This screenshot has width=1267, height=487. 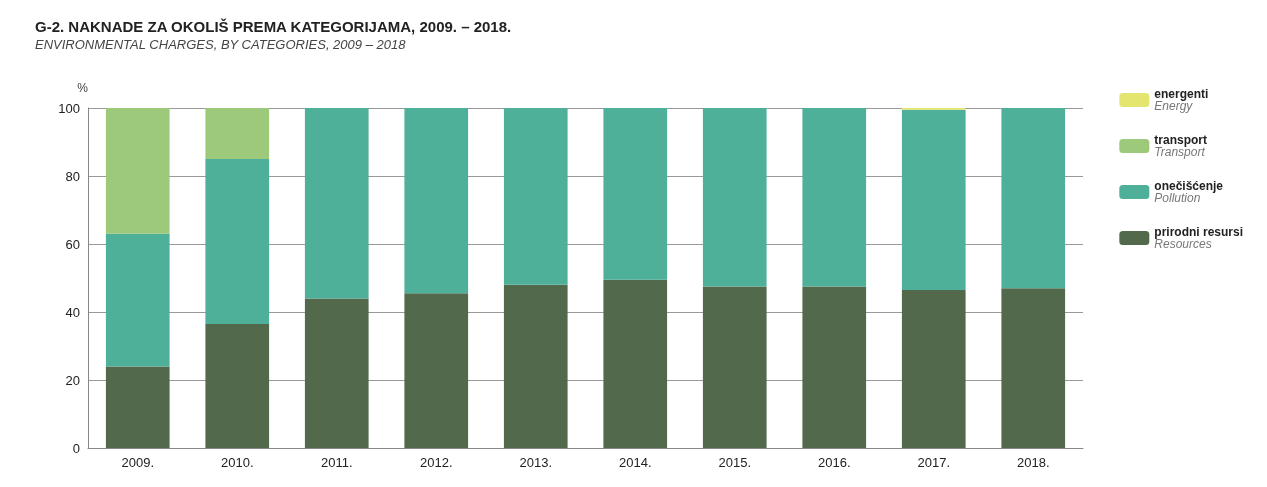 I want to click on legend-label: energenti Energy, so click(x=1181, y=100).